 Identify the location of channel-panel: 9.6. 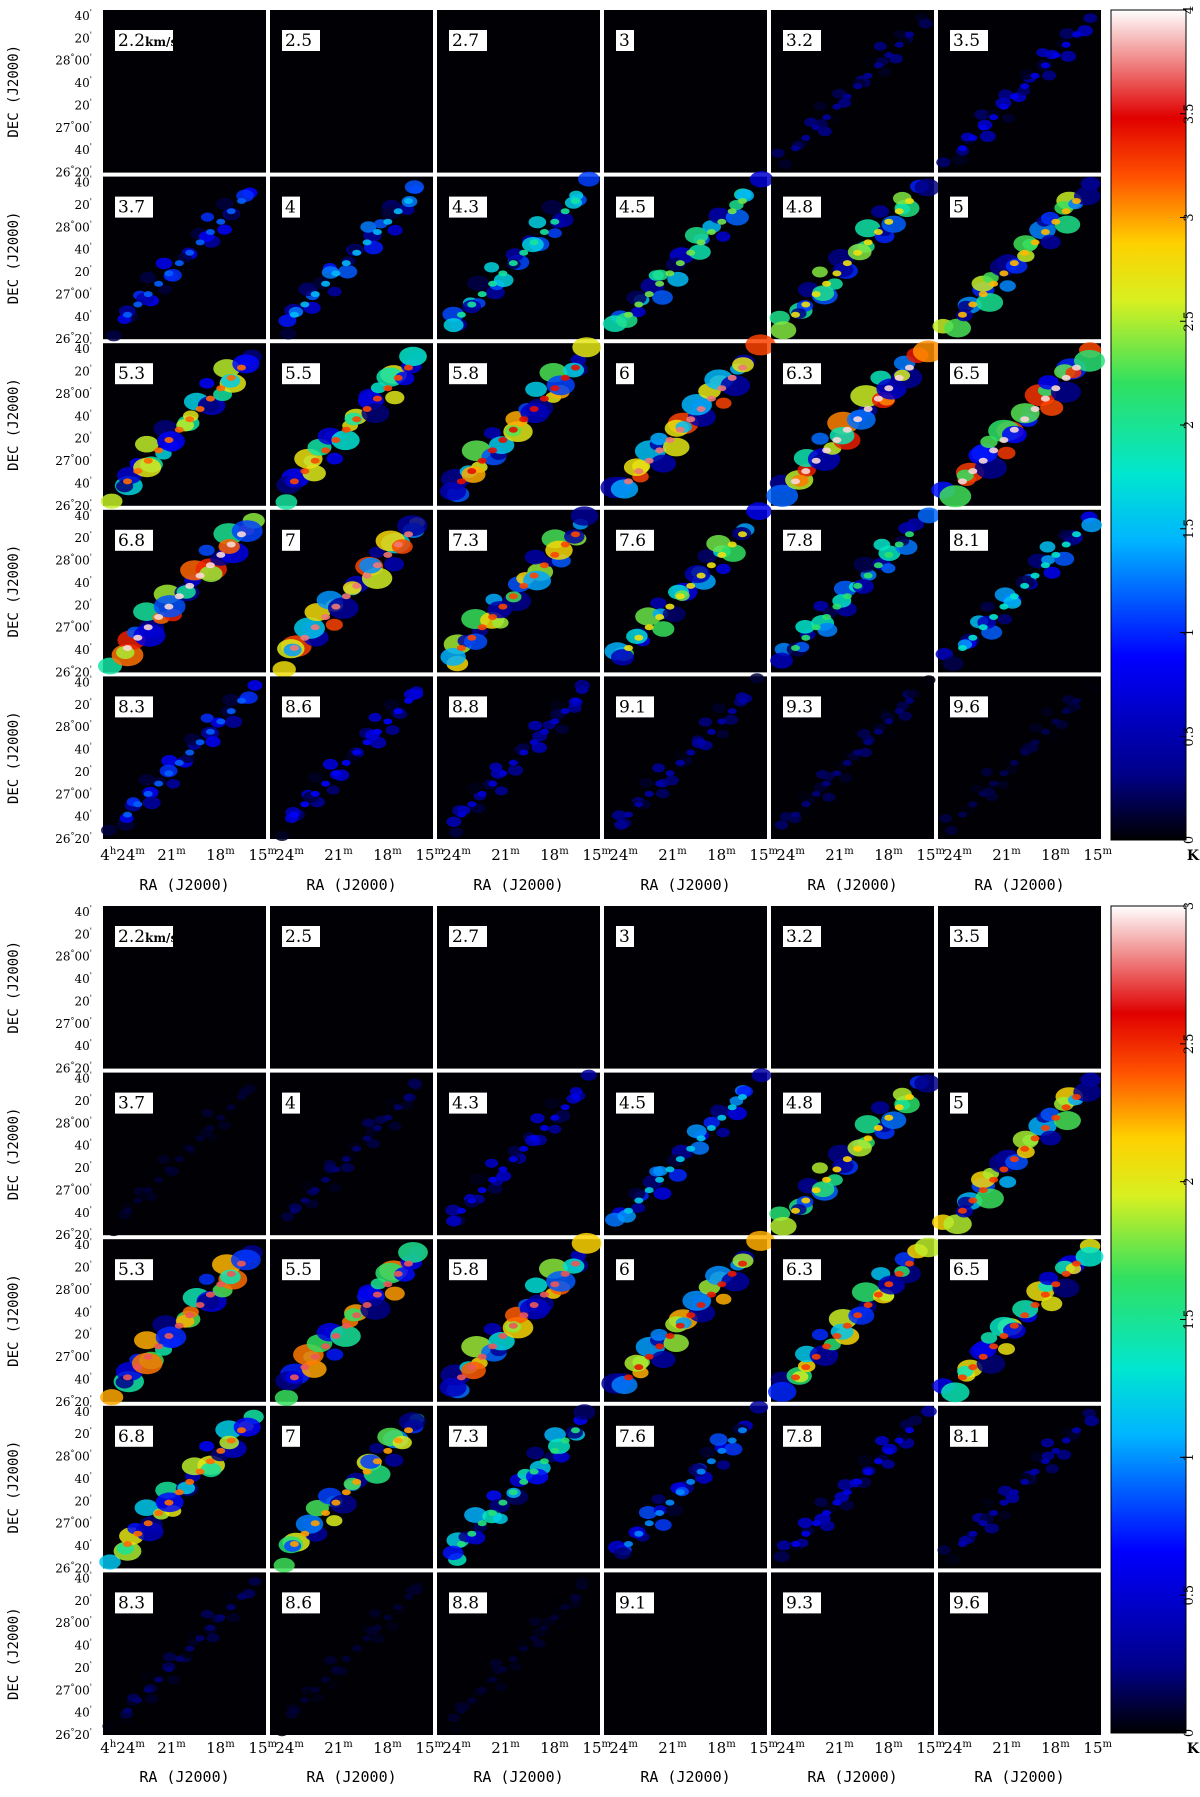
(1019, 1653).